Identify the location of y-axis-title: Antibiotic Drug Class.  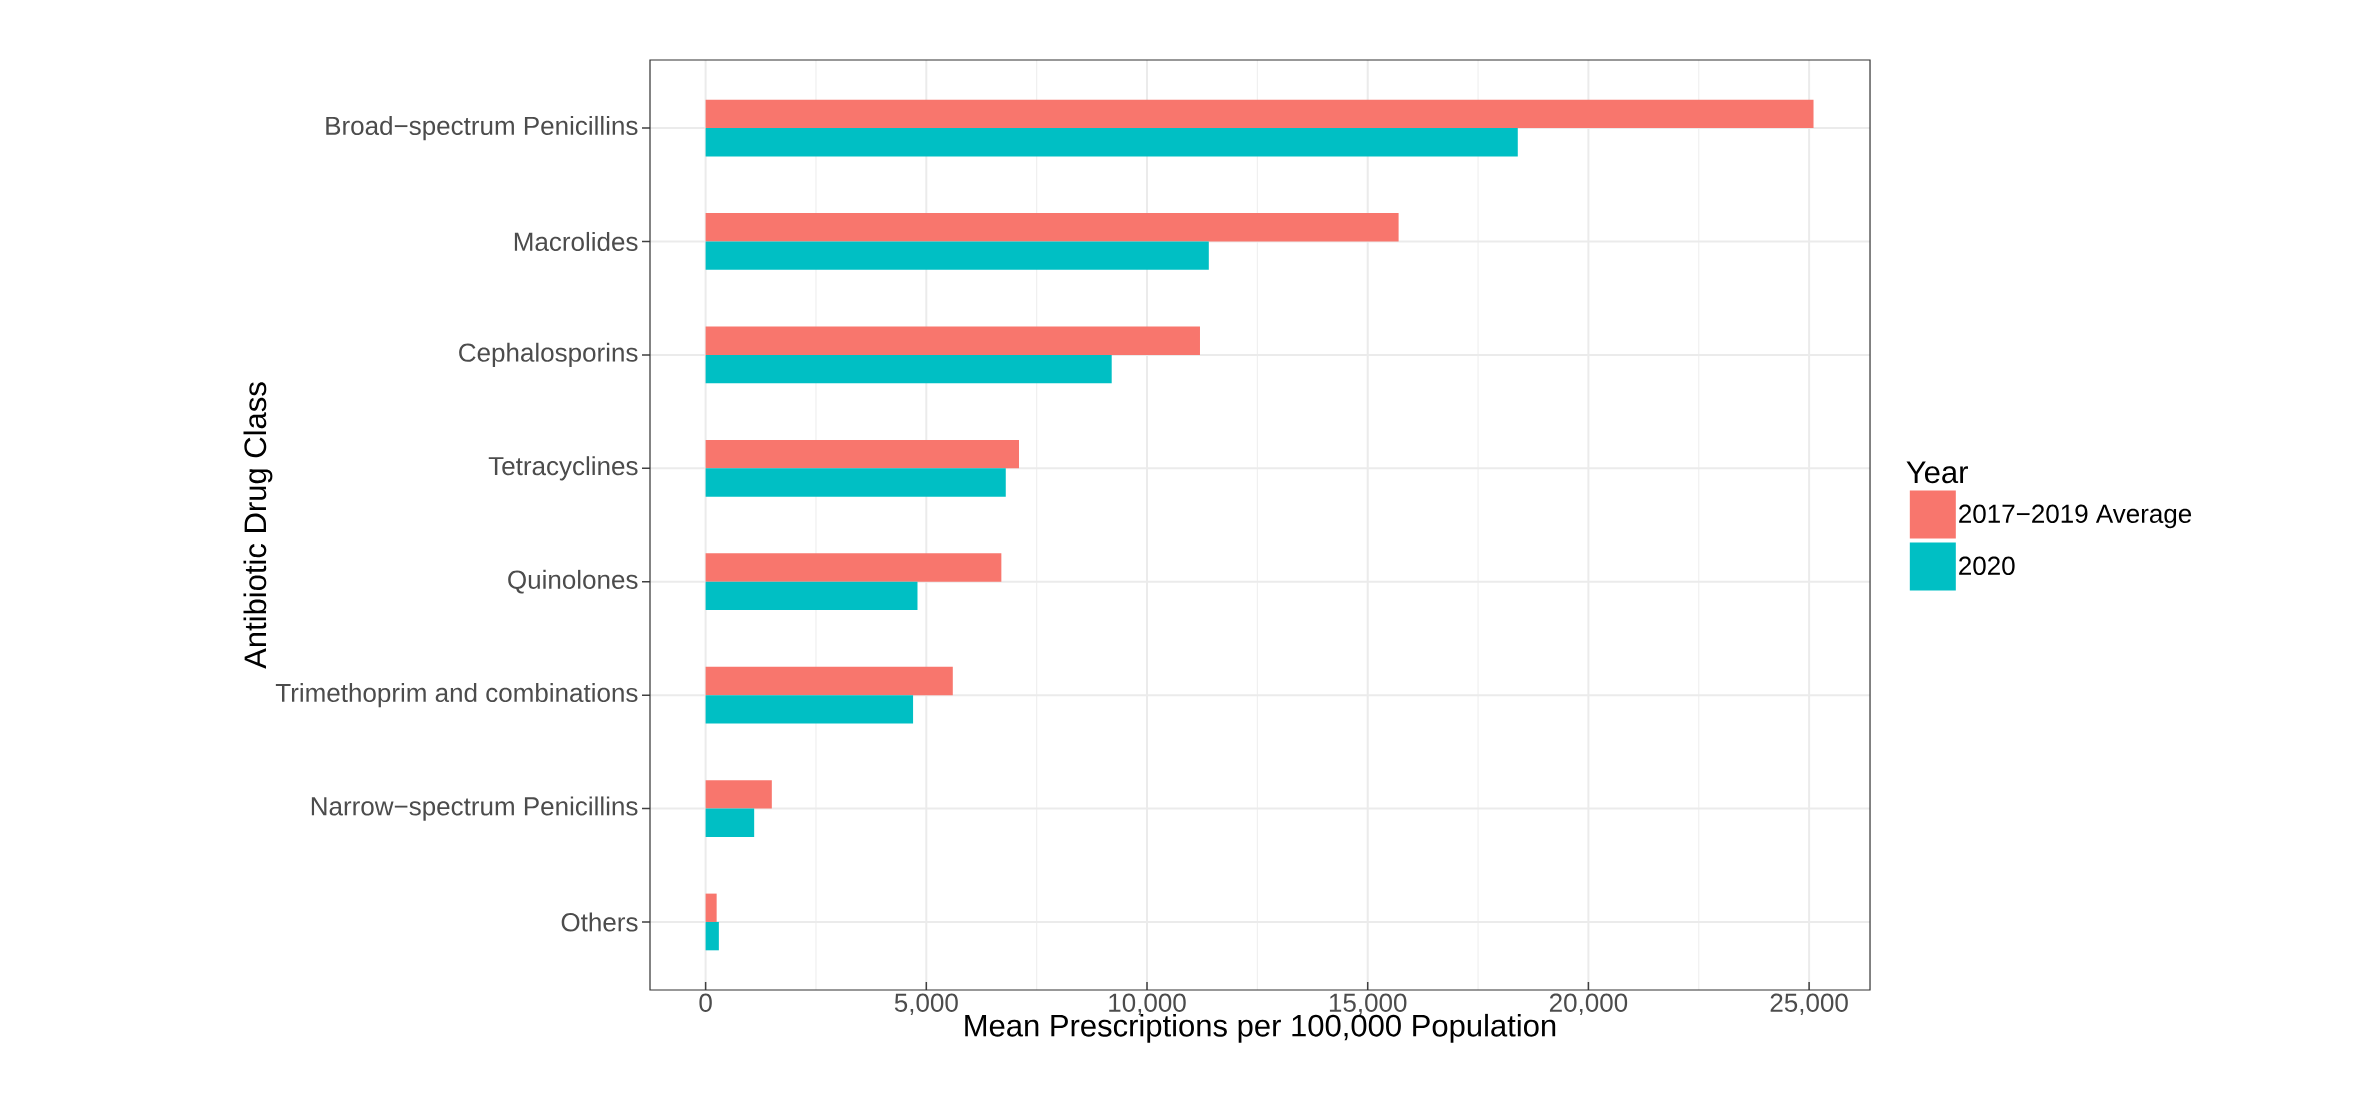
(258, 525).